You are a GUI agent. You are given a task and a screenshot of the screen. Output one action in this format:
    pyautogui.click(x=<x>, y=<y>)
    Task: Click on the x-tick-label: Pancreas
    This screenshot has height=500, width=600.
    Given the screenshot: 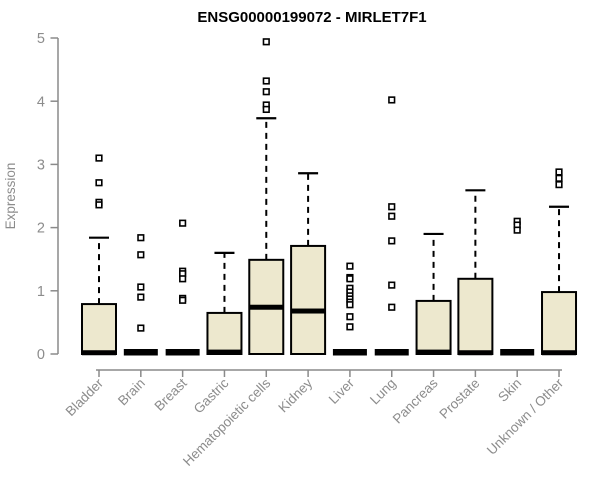 What is the action you would take?
    pyautogui.click(x=415, y=400)
    